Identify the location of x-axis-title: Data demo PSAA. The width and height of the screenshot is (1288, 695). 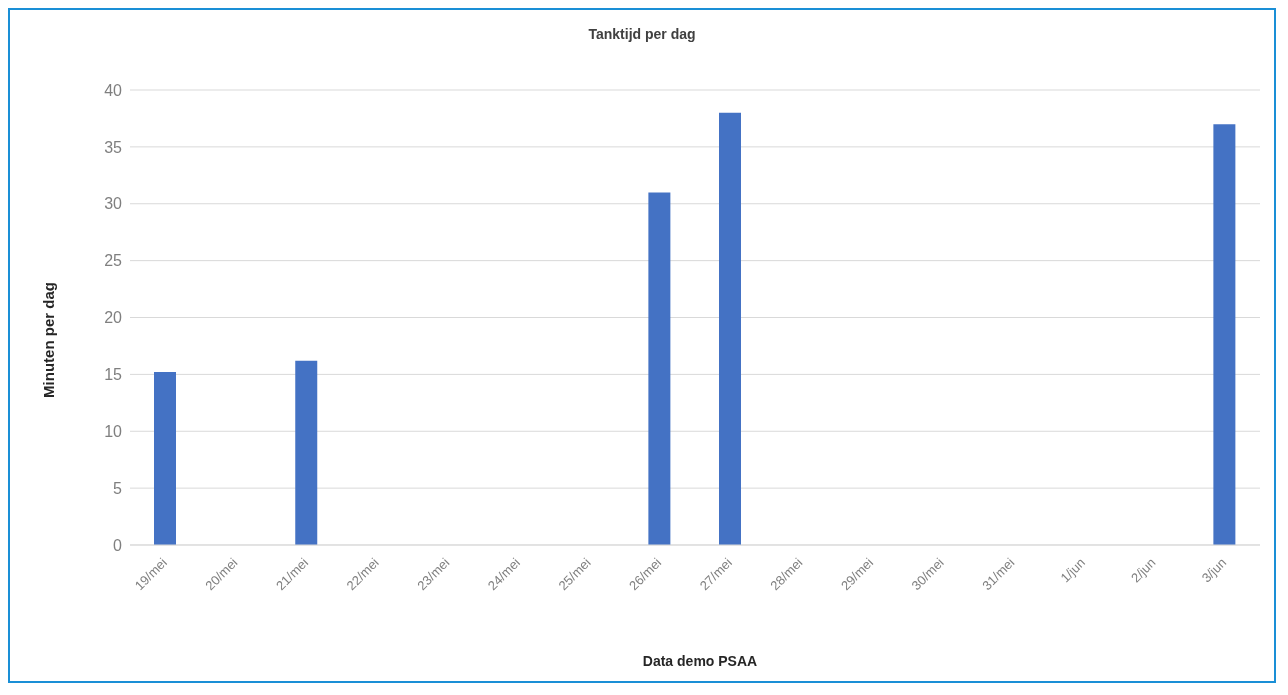
(700, 661).